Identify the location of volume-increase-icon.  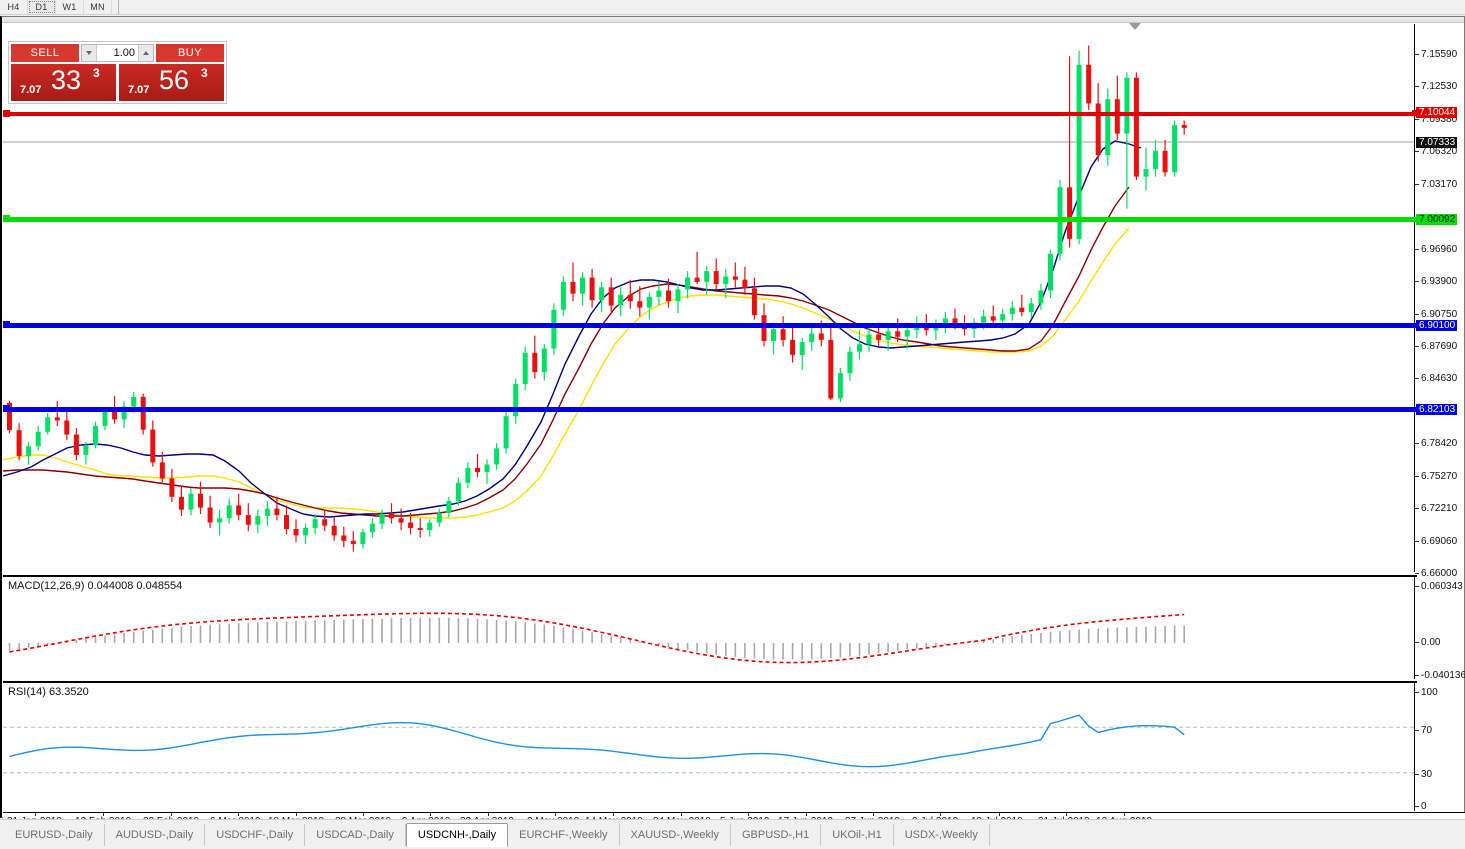
(145, 53).